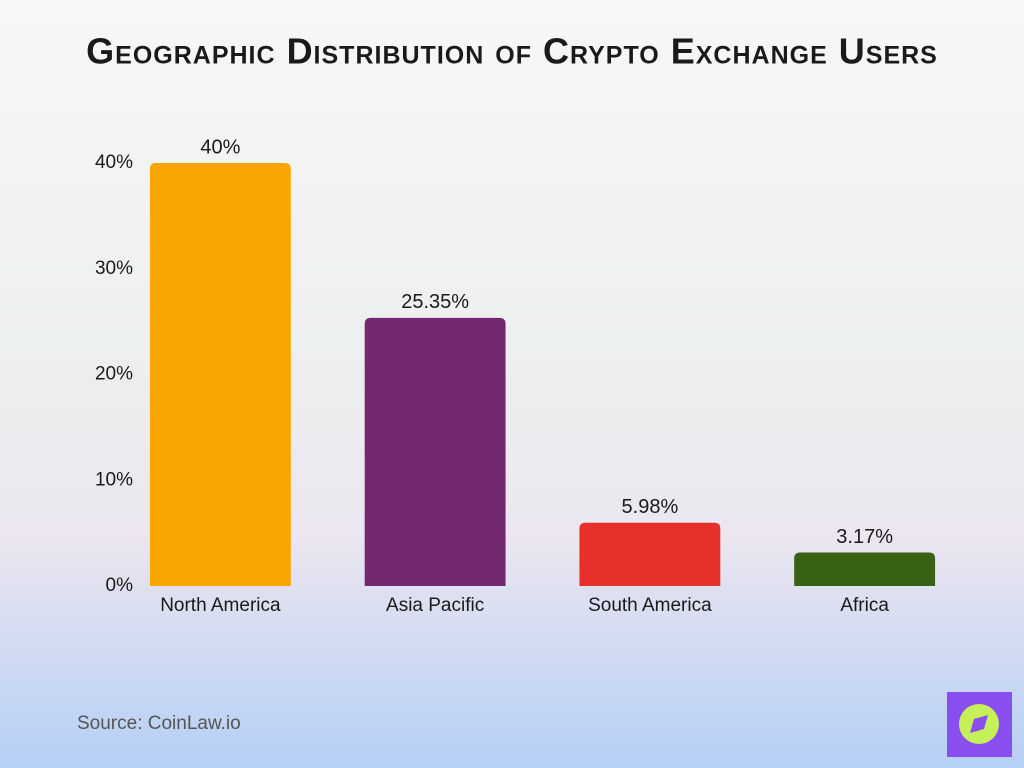  Describe the element at coordinates (650, 605) in the screenshot. I see `x-tick-label: South America` at that location.